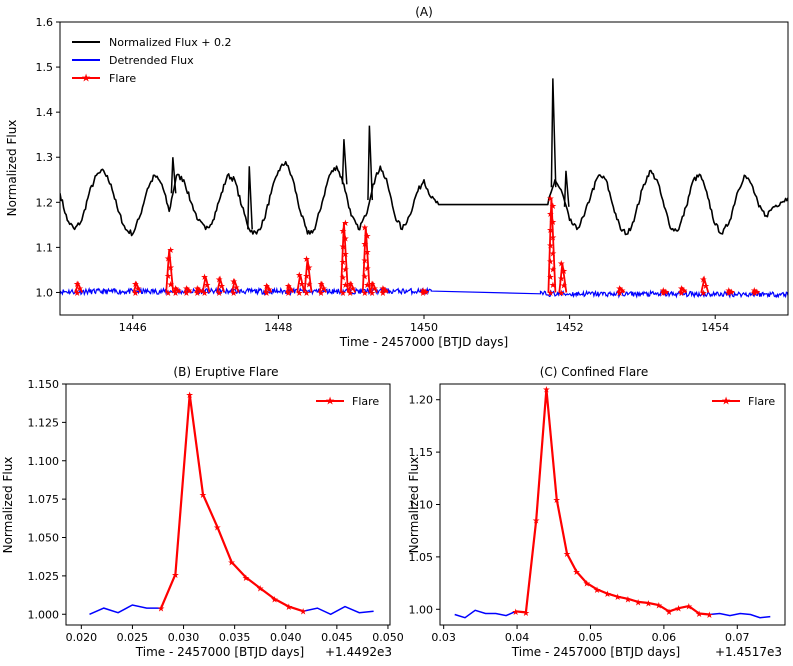 The height and width of the screenshot is (666, 793). What do you see at coordinates (45, 157) in the screenshot?
I see `y-tick-label: 1.3` at bounding box center [45, 157].